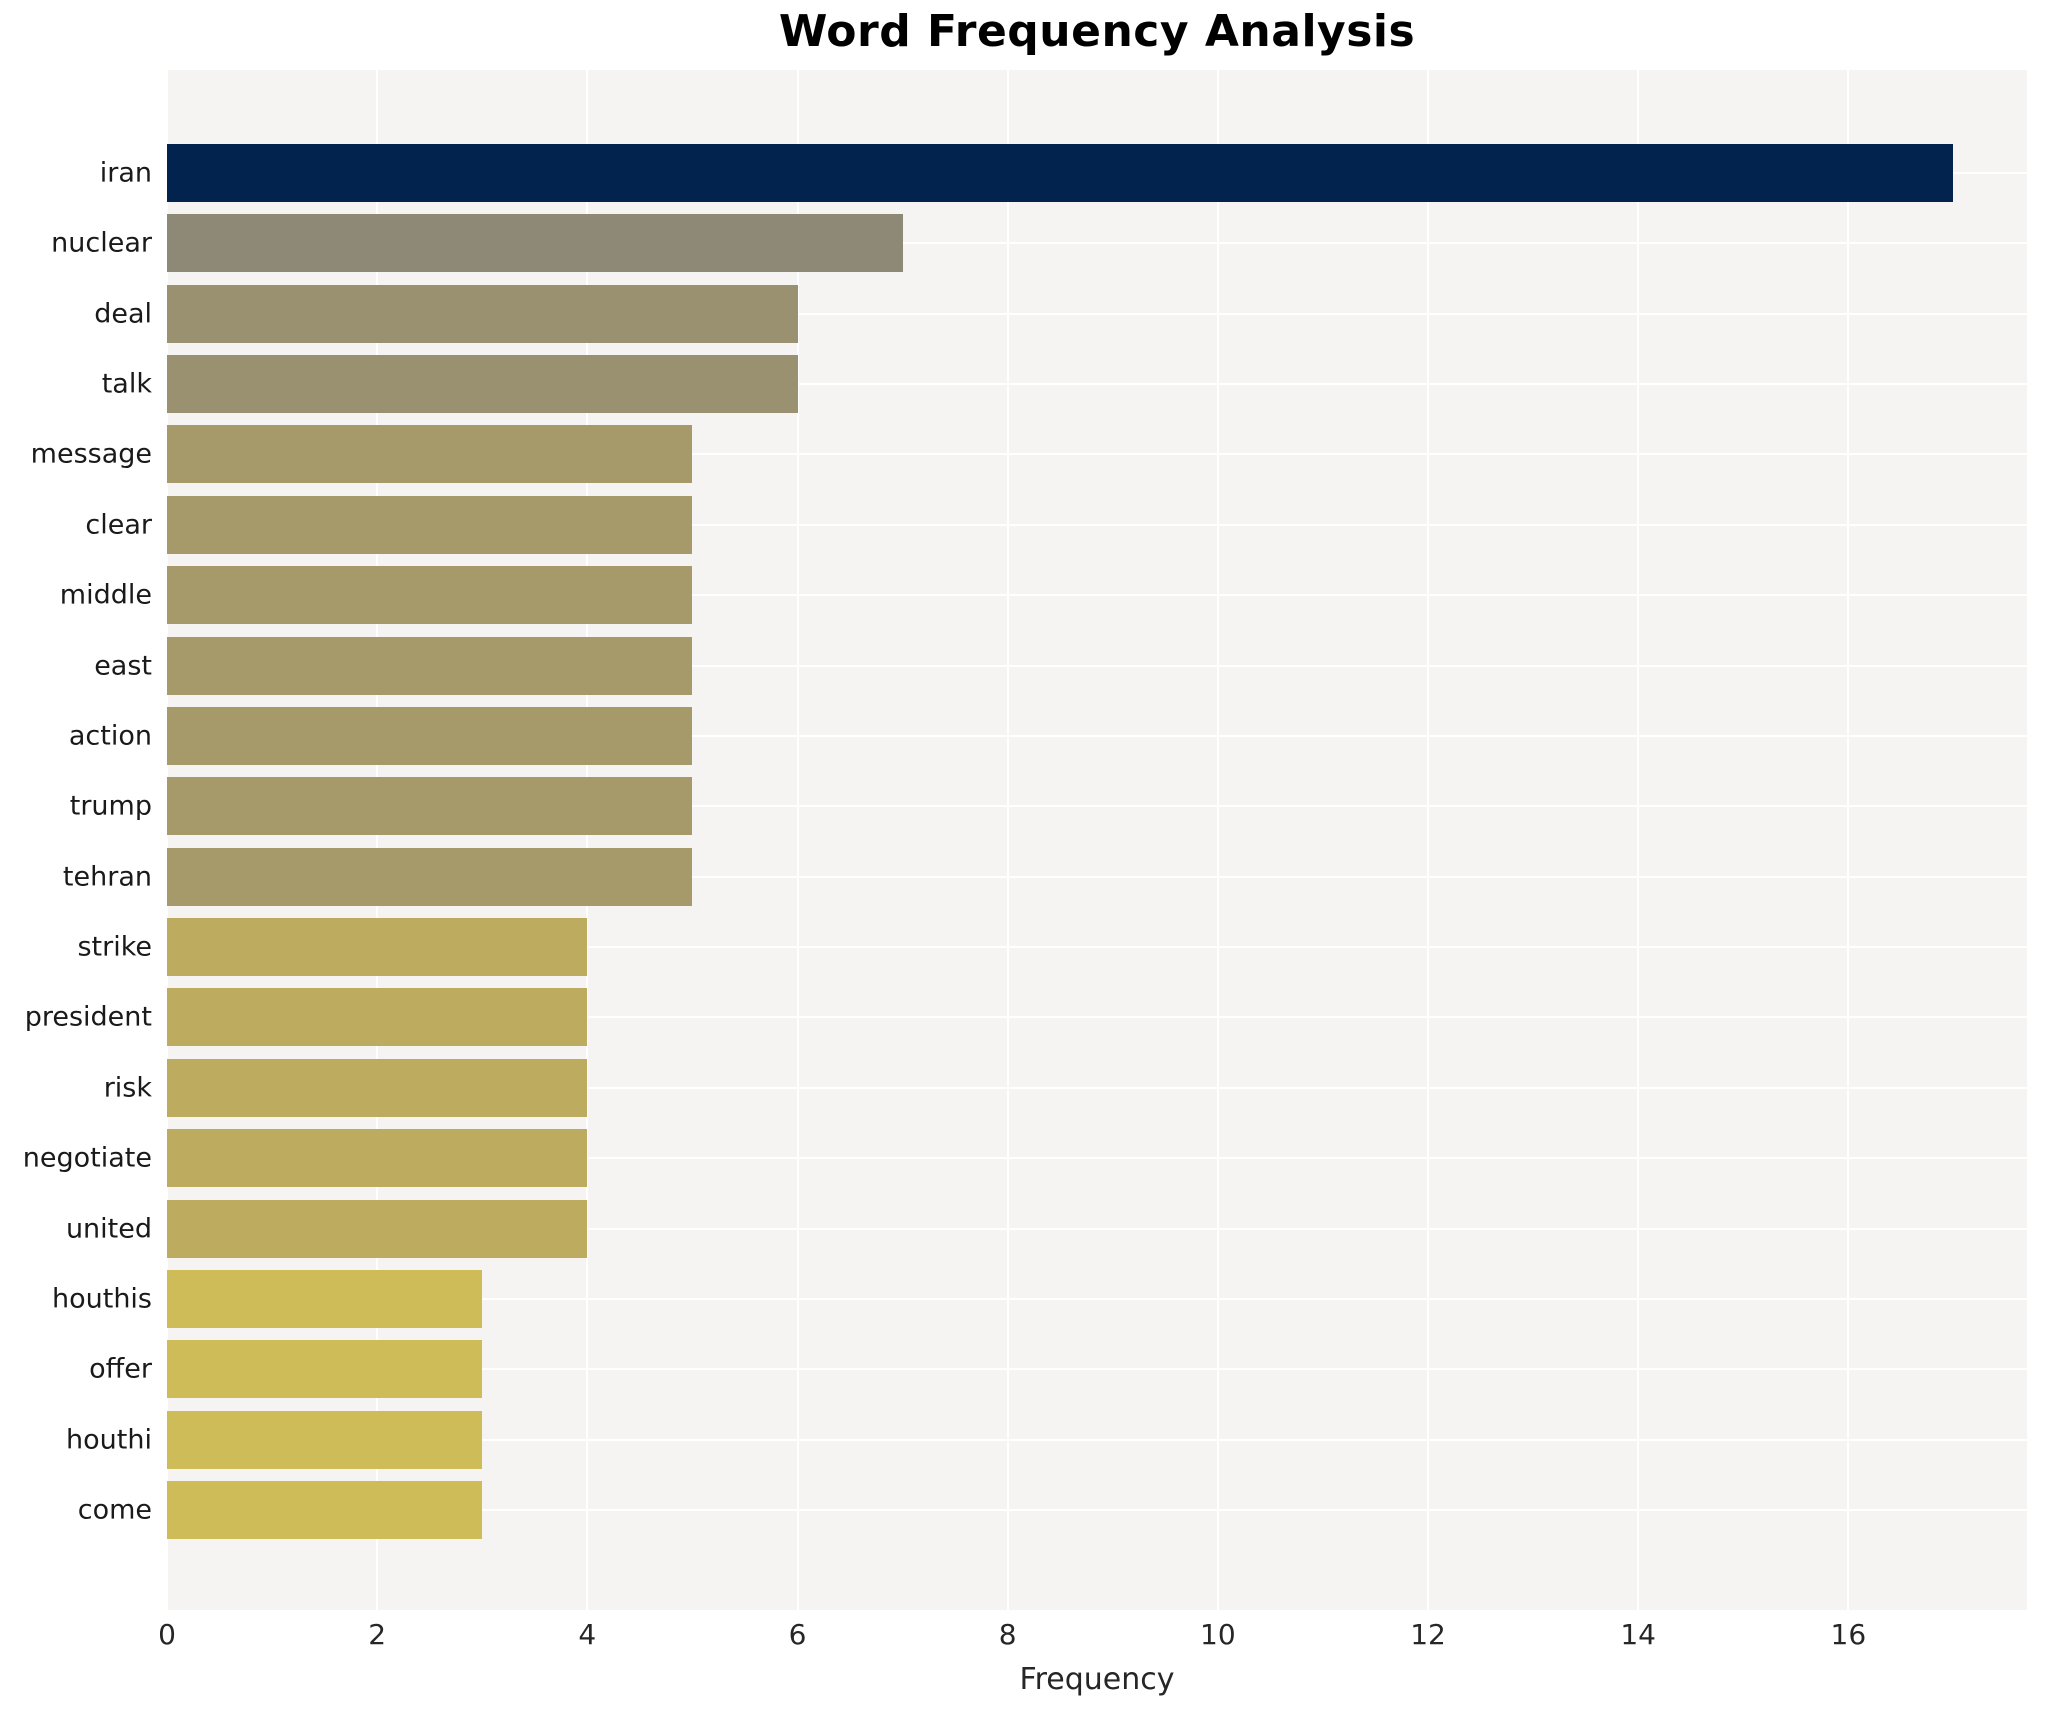 The width and height of the screenshot is (2047, 1710). I want to click on bar-negotiate, so click(377, 1158).